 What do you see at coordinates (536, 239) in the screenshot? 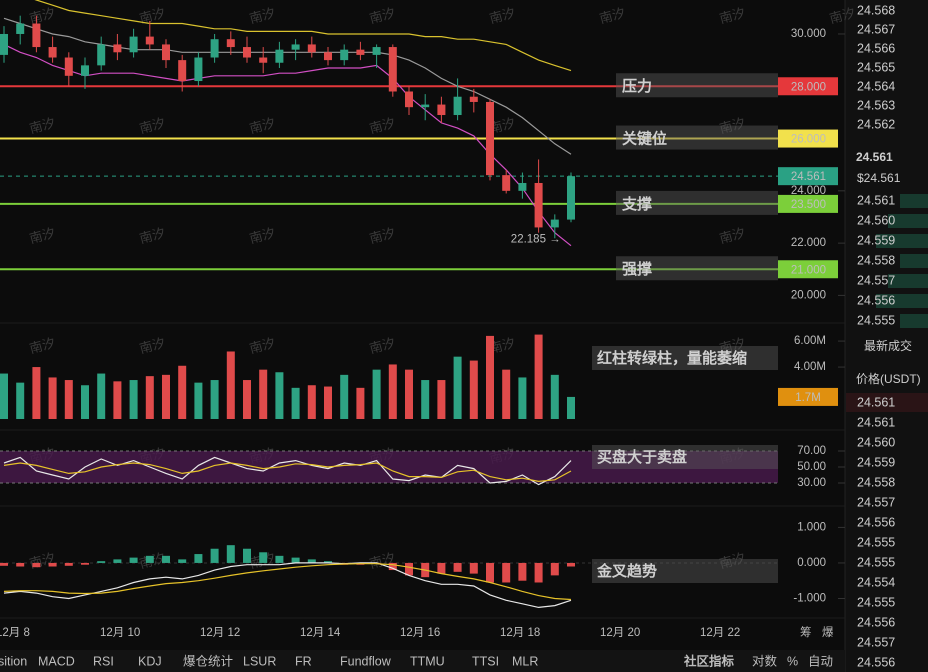
I see `low-annotation: 22.185 →` at bounding box center [536, 239].